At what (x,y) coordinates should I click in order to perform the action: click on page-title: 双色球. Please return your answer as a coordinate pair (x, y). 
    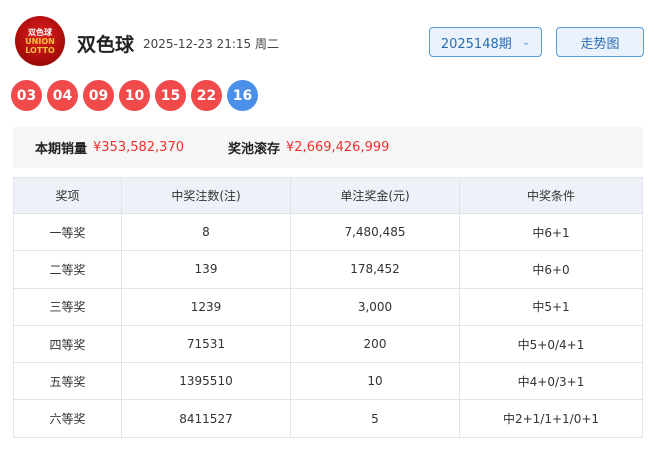
    Looking at the image, I should click on (106, 45).